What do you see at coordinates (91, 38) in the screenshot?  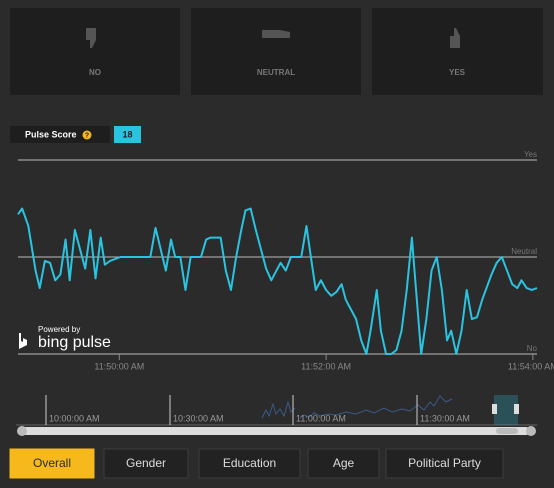 I see `thumb-down-icon` at bounding box center [91, 38].